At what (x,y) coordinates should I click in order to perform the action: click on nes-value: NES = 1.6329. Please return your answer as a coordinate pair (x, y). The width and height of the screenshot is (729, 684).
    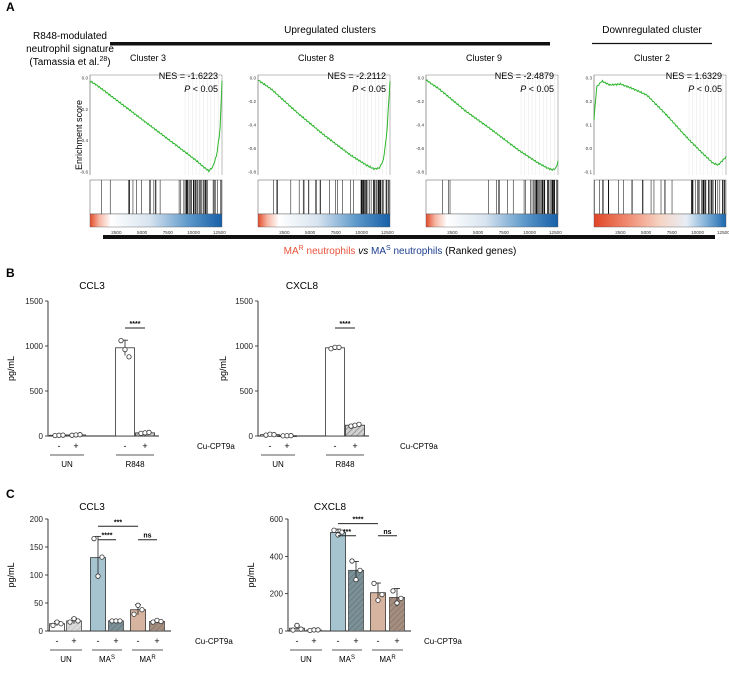
    Looking at the image, I should click on (694, 76).